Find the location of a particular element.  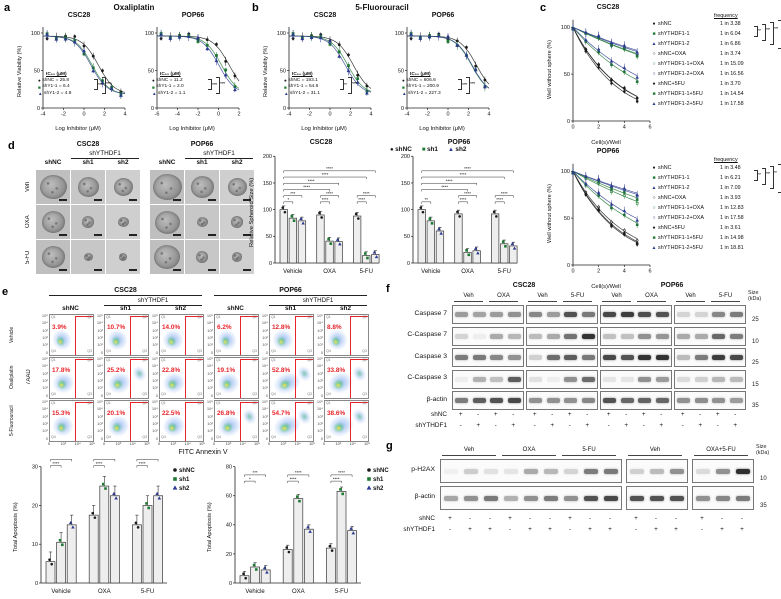

legend-row: ○ shYTHDF1-1+OXA 1 in 12.83 is located at coordinates (715, 208).